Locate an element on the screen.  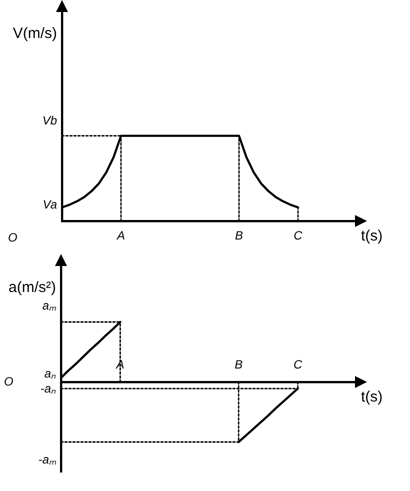
x-tick-label: A is located at coordinates (121, 235).